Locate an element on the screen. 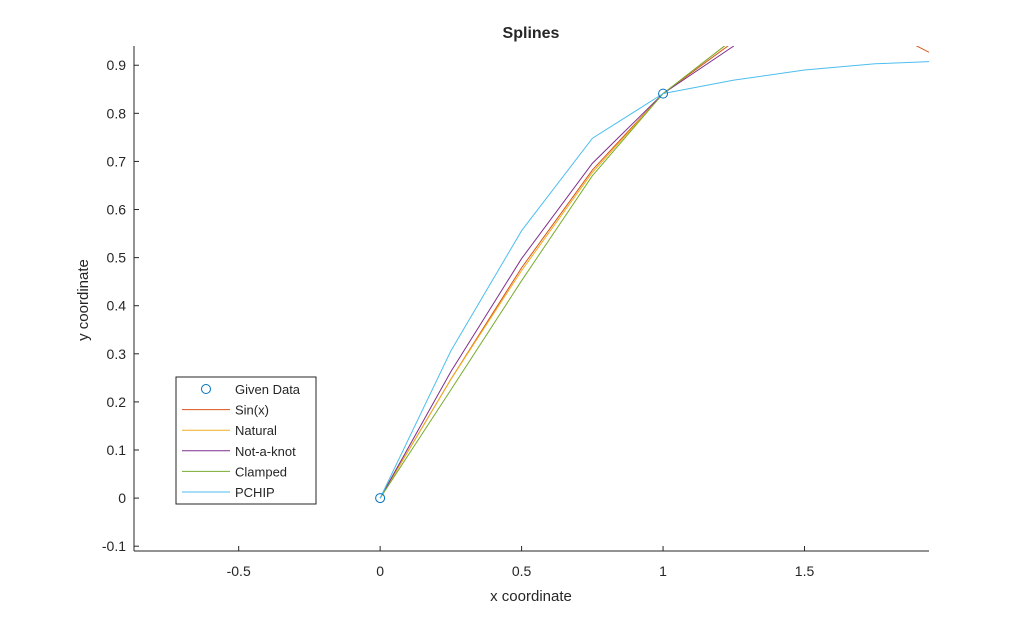  y-tick-label: 0.9 is located at coordinates (117, 65).